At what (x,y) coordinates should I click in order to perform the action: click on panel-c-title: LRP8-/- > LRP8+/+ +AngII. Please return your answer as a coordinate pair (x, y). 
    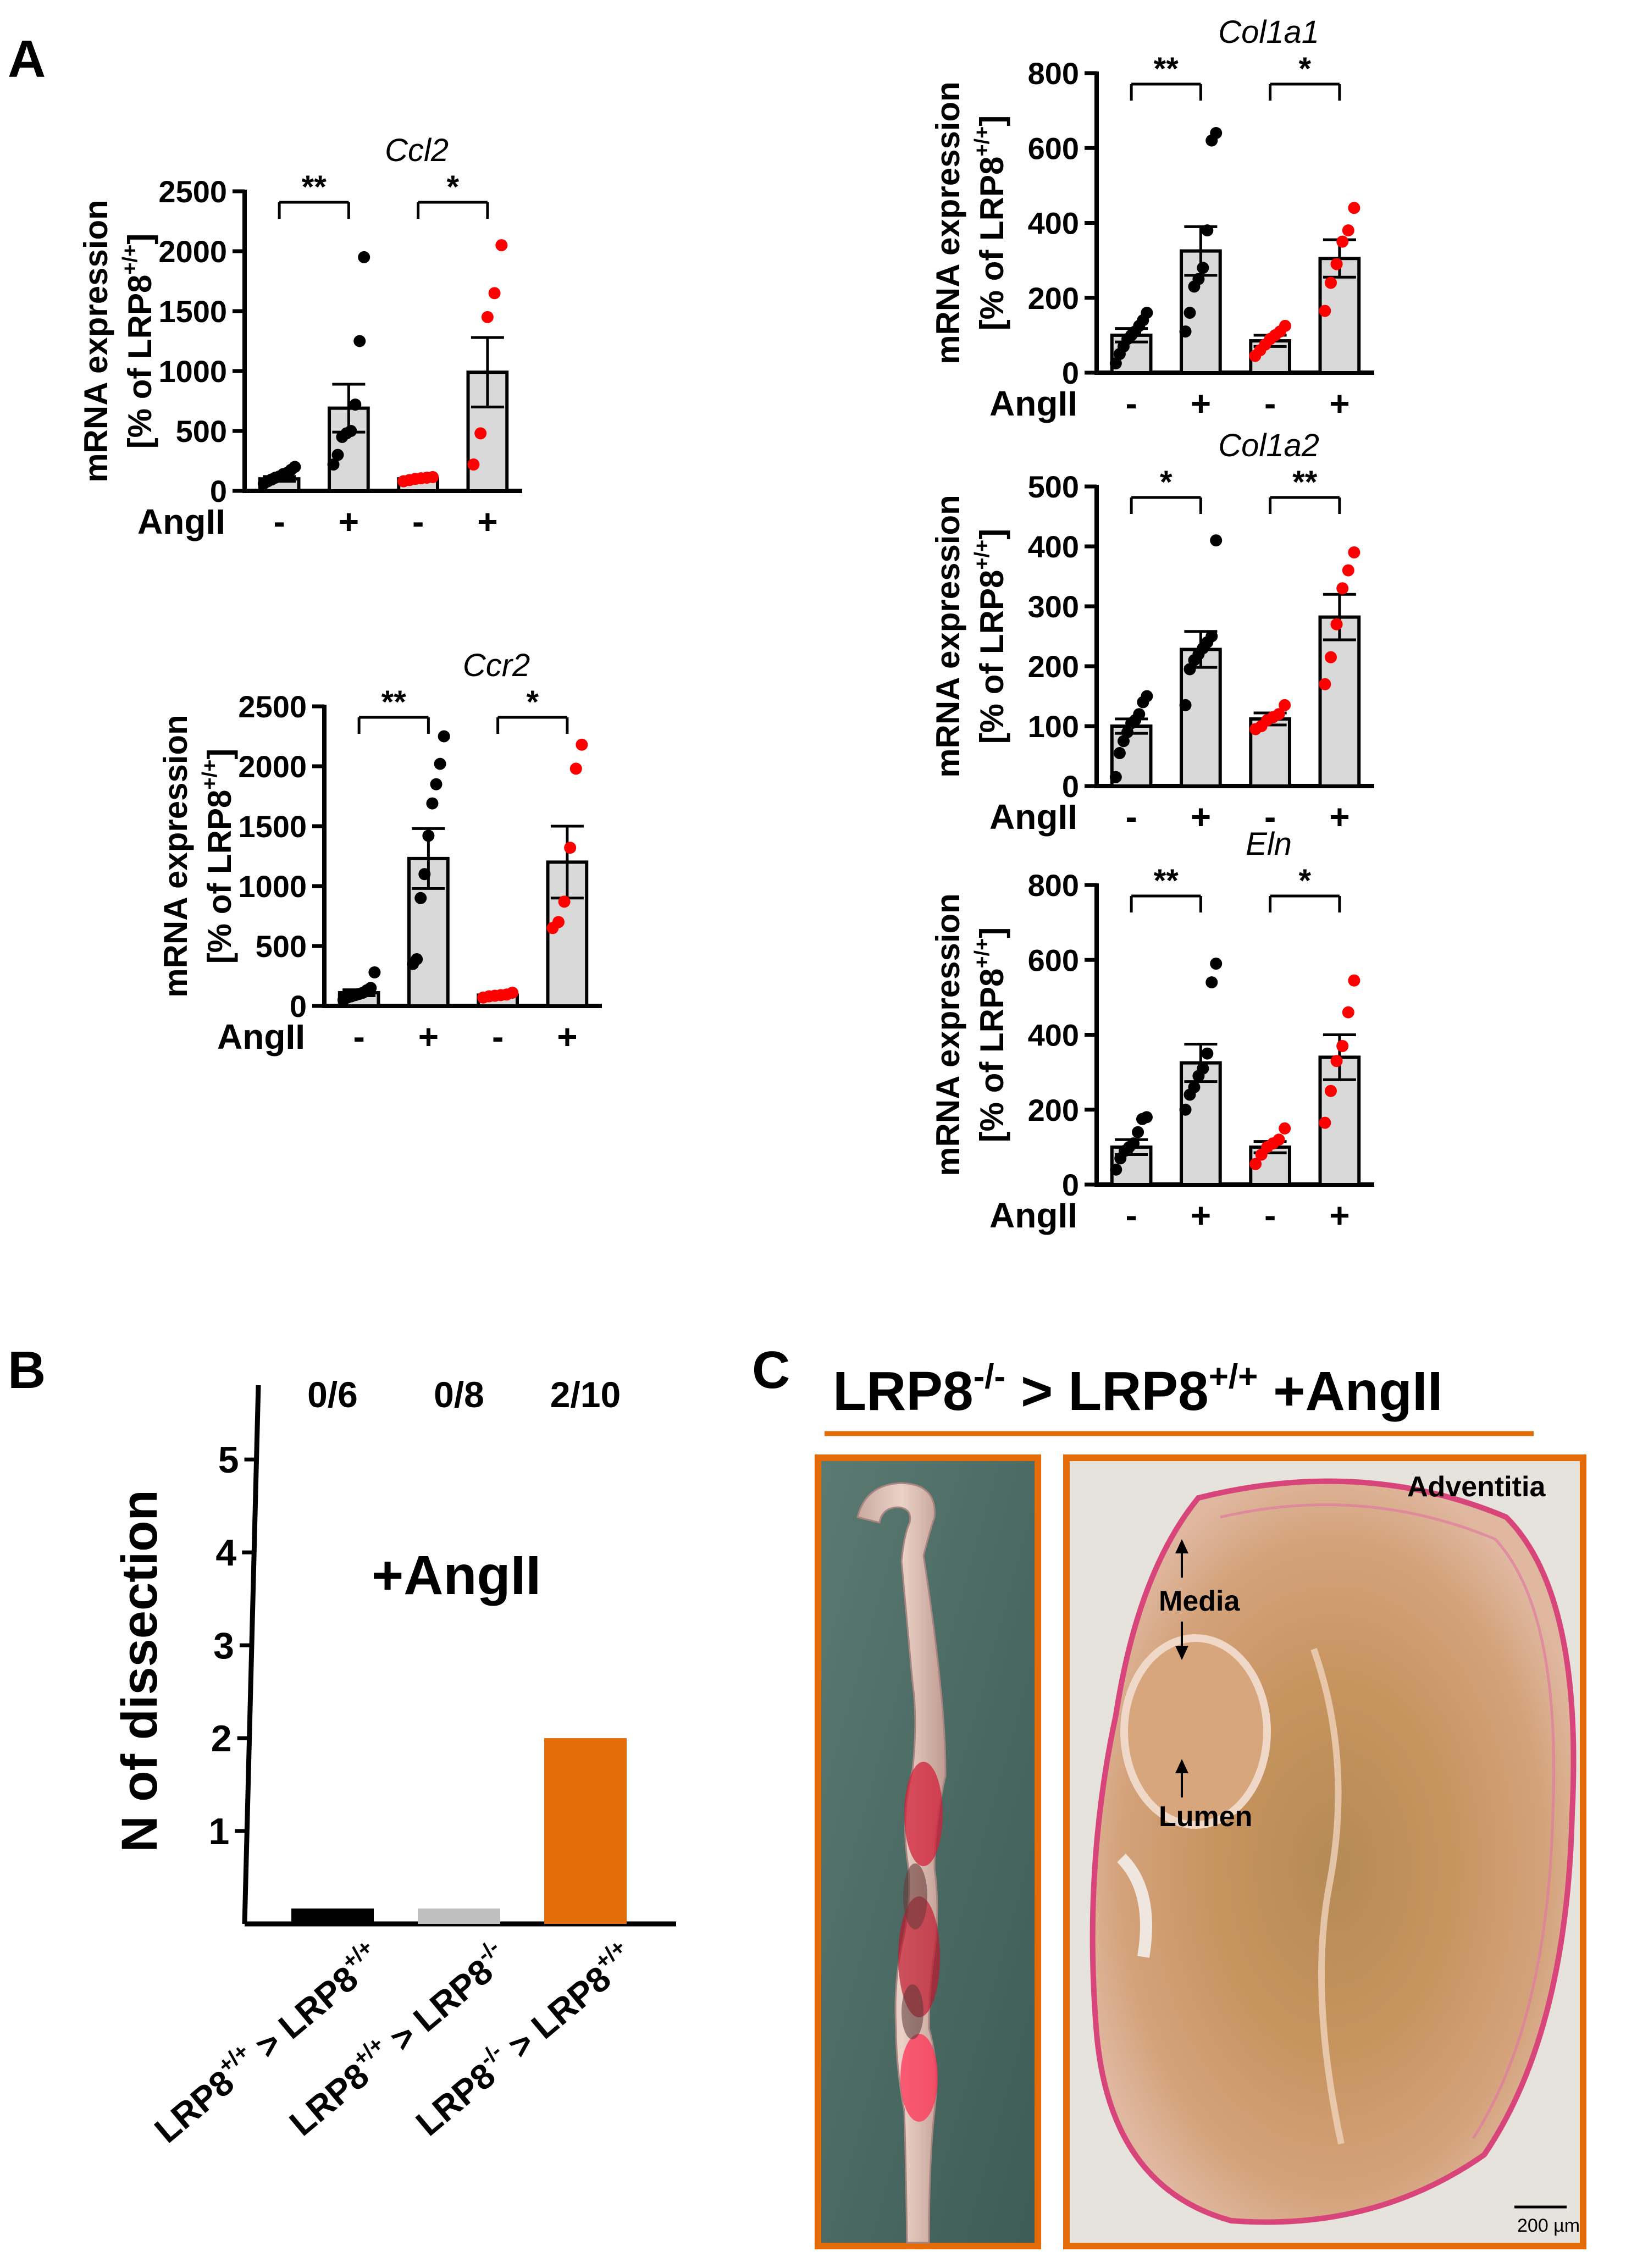
    Looking at the image, I should click on (1138, 1390).